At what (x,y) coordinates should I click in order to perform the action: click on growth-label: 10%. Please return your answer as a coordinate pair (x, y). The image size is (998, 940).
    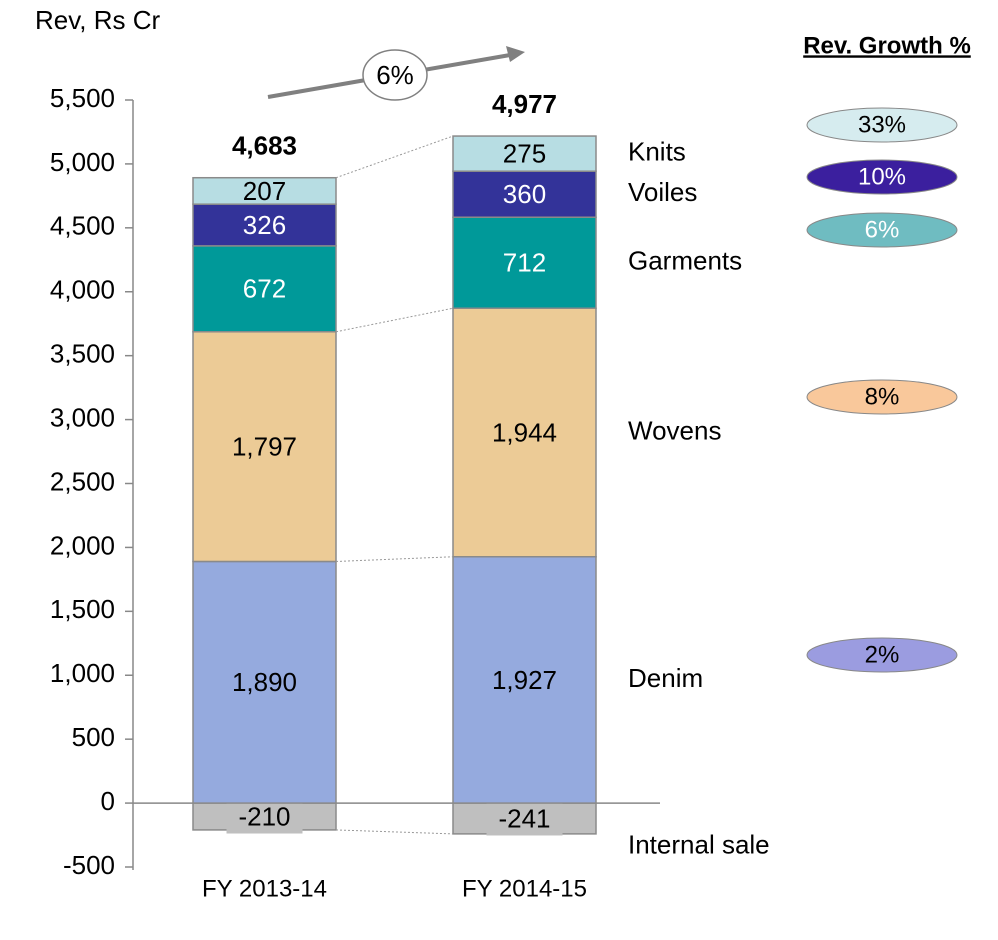
    Looking at the image, I should click on (882, 176).